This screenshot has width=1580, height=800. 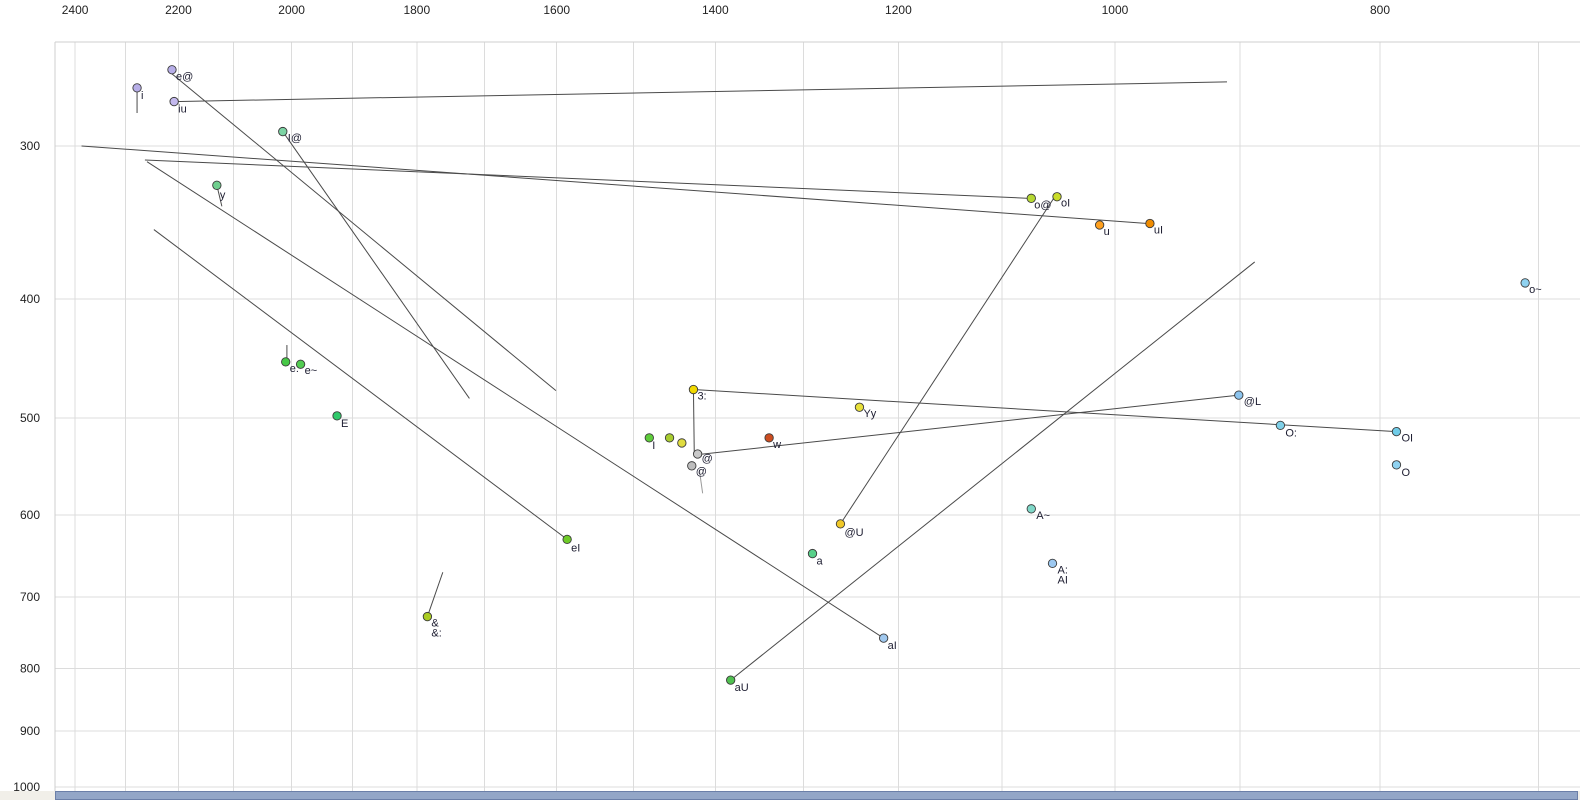 What do you see at coordinates (1380, 10) in the screenshot?
I see `x-tick-label: 800` at bounding box center [1380, 10].